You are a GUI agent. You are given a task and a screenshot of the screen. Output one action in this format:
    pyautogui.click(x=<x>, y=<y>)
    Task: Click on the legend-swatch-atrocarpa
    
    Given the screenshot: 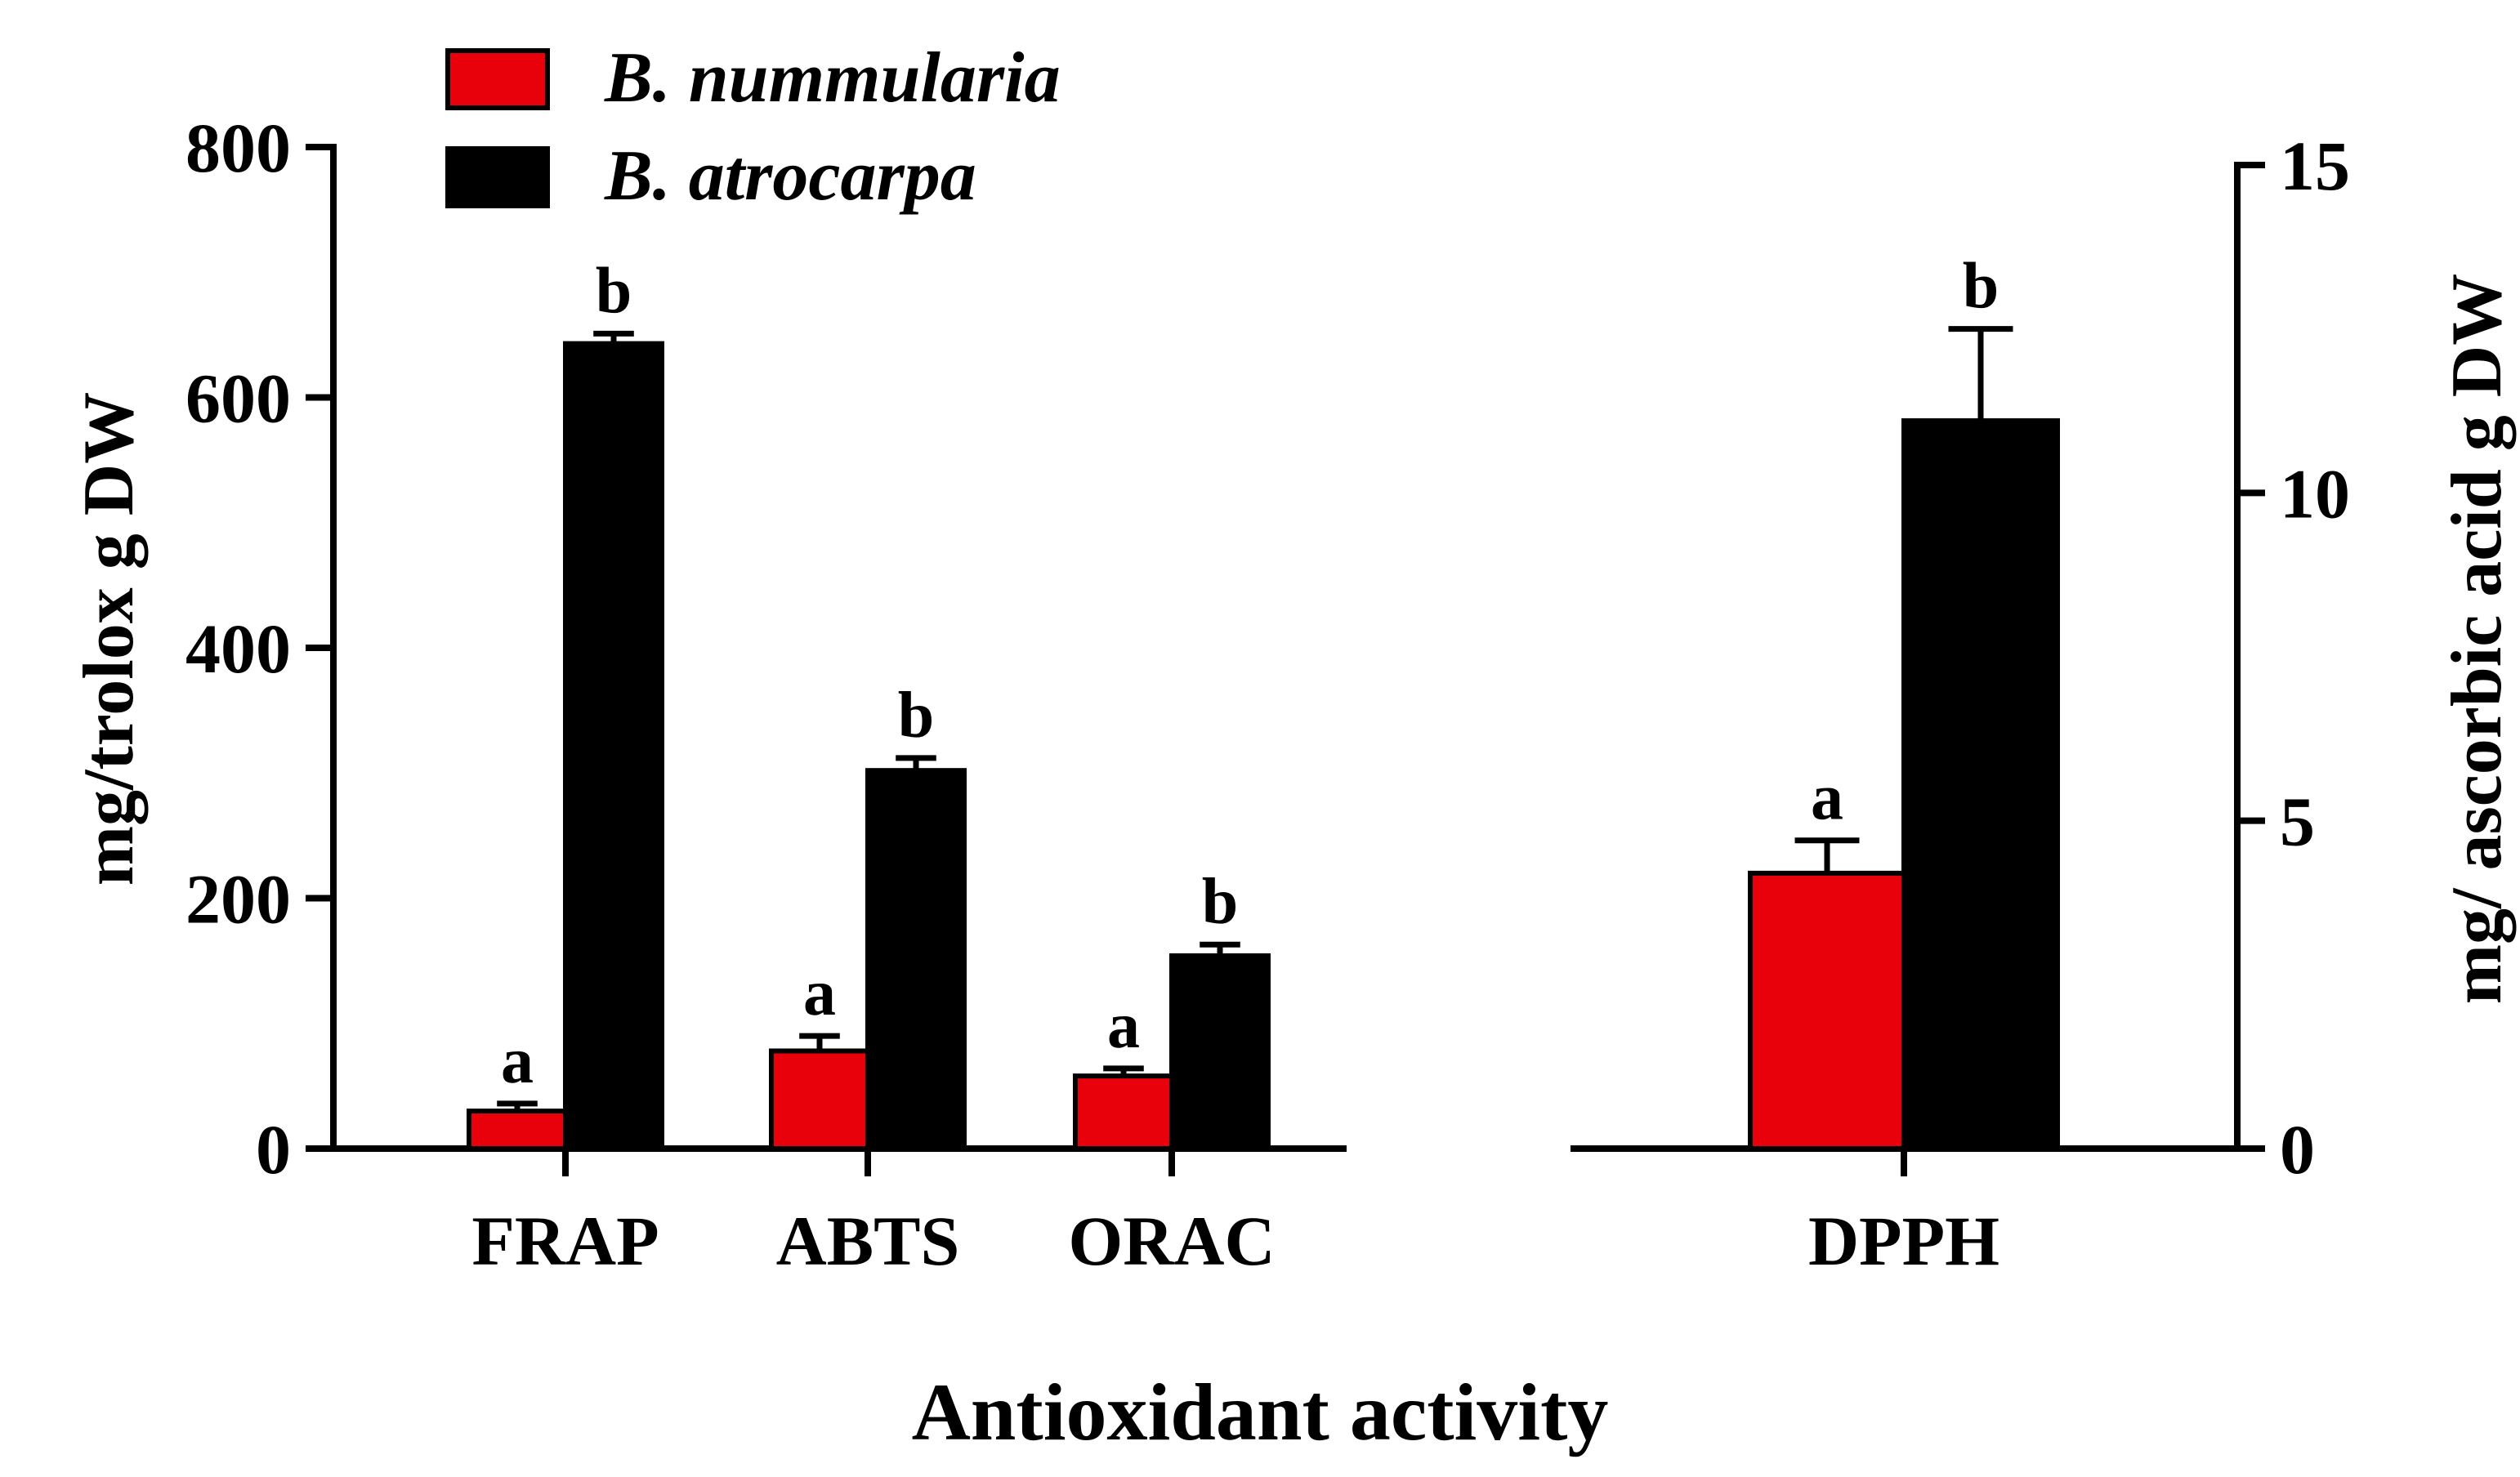 What is the action you would take?
    pyautogui.click(x=498, y=177)
    